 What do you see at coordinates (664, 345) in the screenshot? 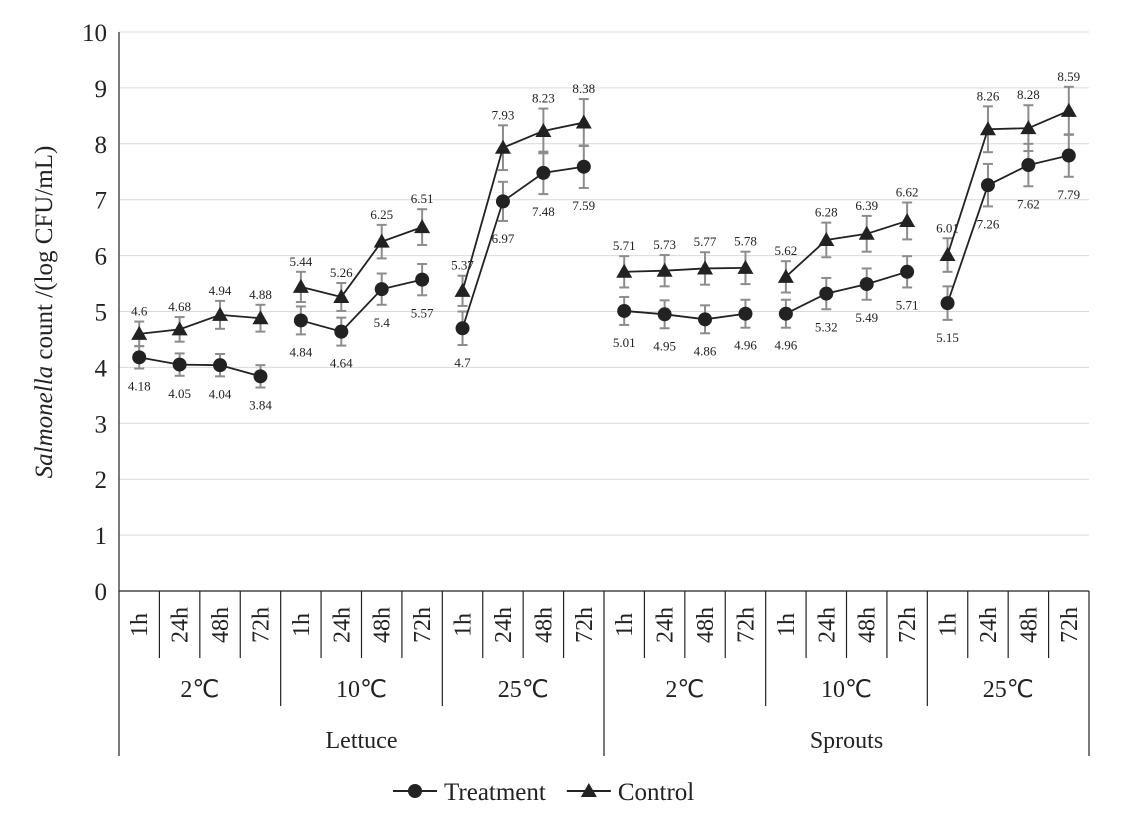
I see `treatment-data-label: 4.95` at bounding box center [664, 345].